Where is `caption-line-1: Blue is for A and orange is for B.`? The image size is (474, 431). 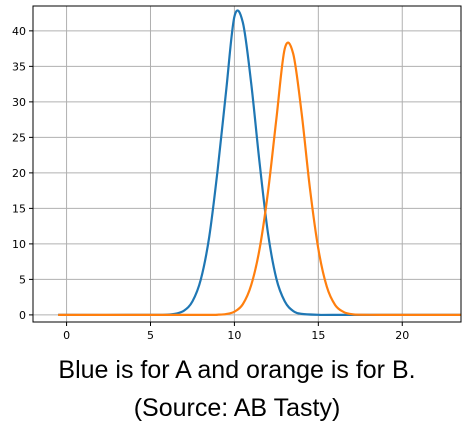 caption-line-1: Blue is for A and orange is for B. is located at coordinates (237, 370).